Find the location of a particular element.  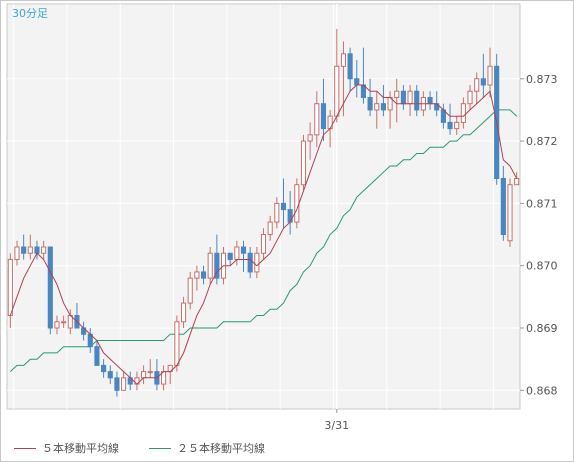

x-axis-ticks: 3/31 is located at coordinates (336, 420).